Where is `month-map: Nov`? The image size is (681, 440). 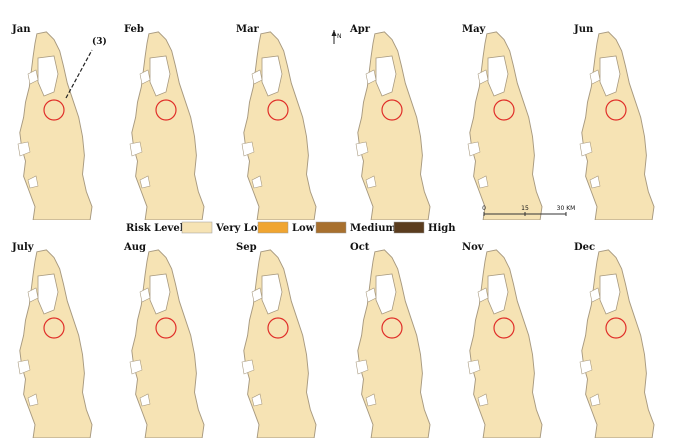 month-map: Nov is located at coordinates (502, 340).